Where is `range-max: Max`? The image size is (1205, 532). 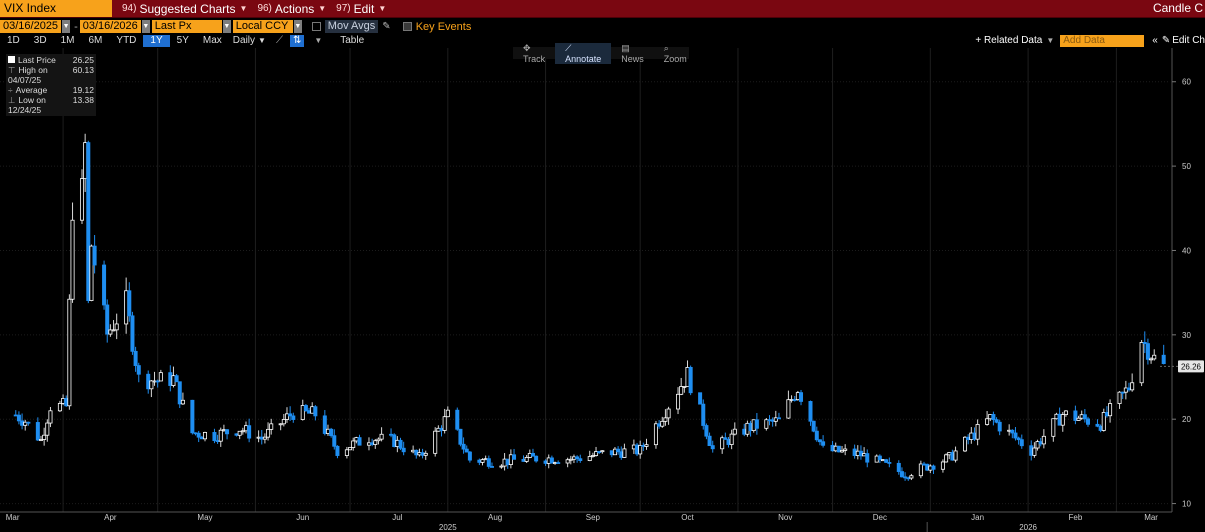
range-max: Max is located at coordinates (212, 40).